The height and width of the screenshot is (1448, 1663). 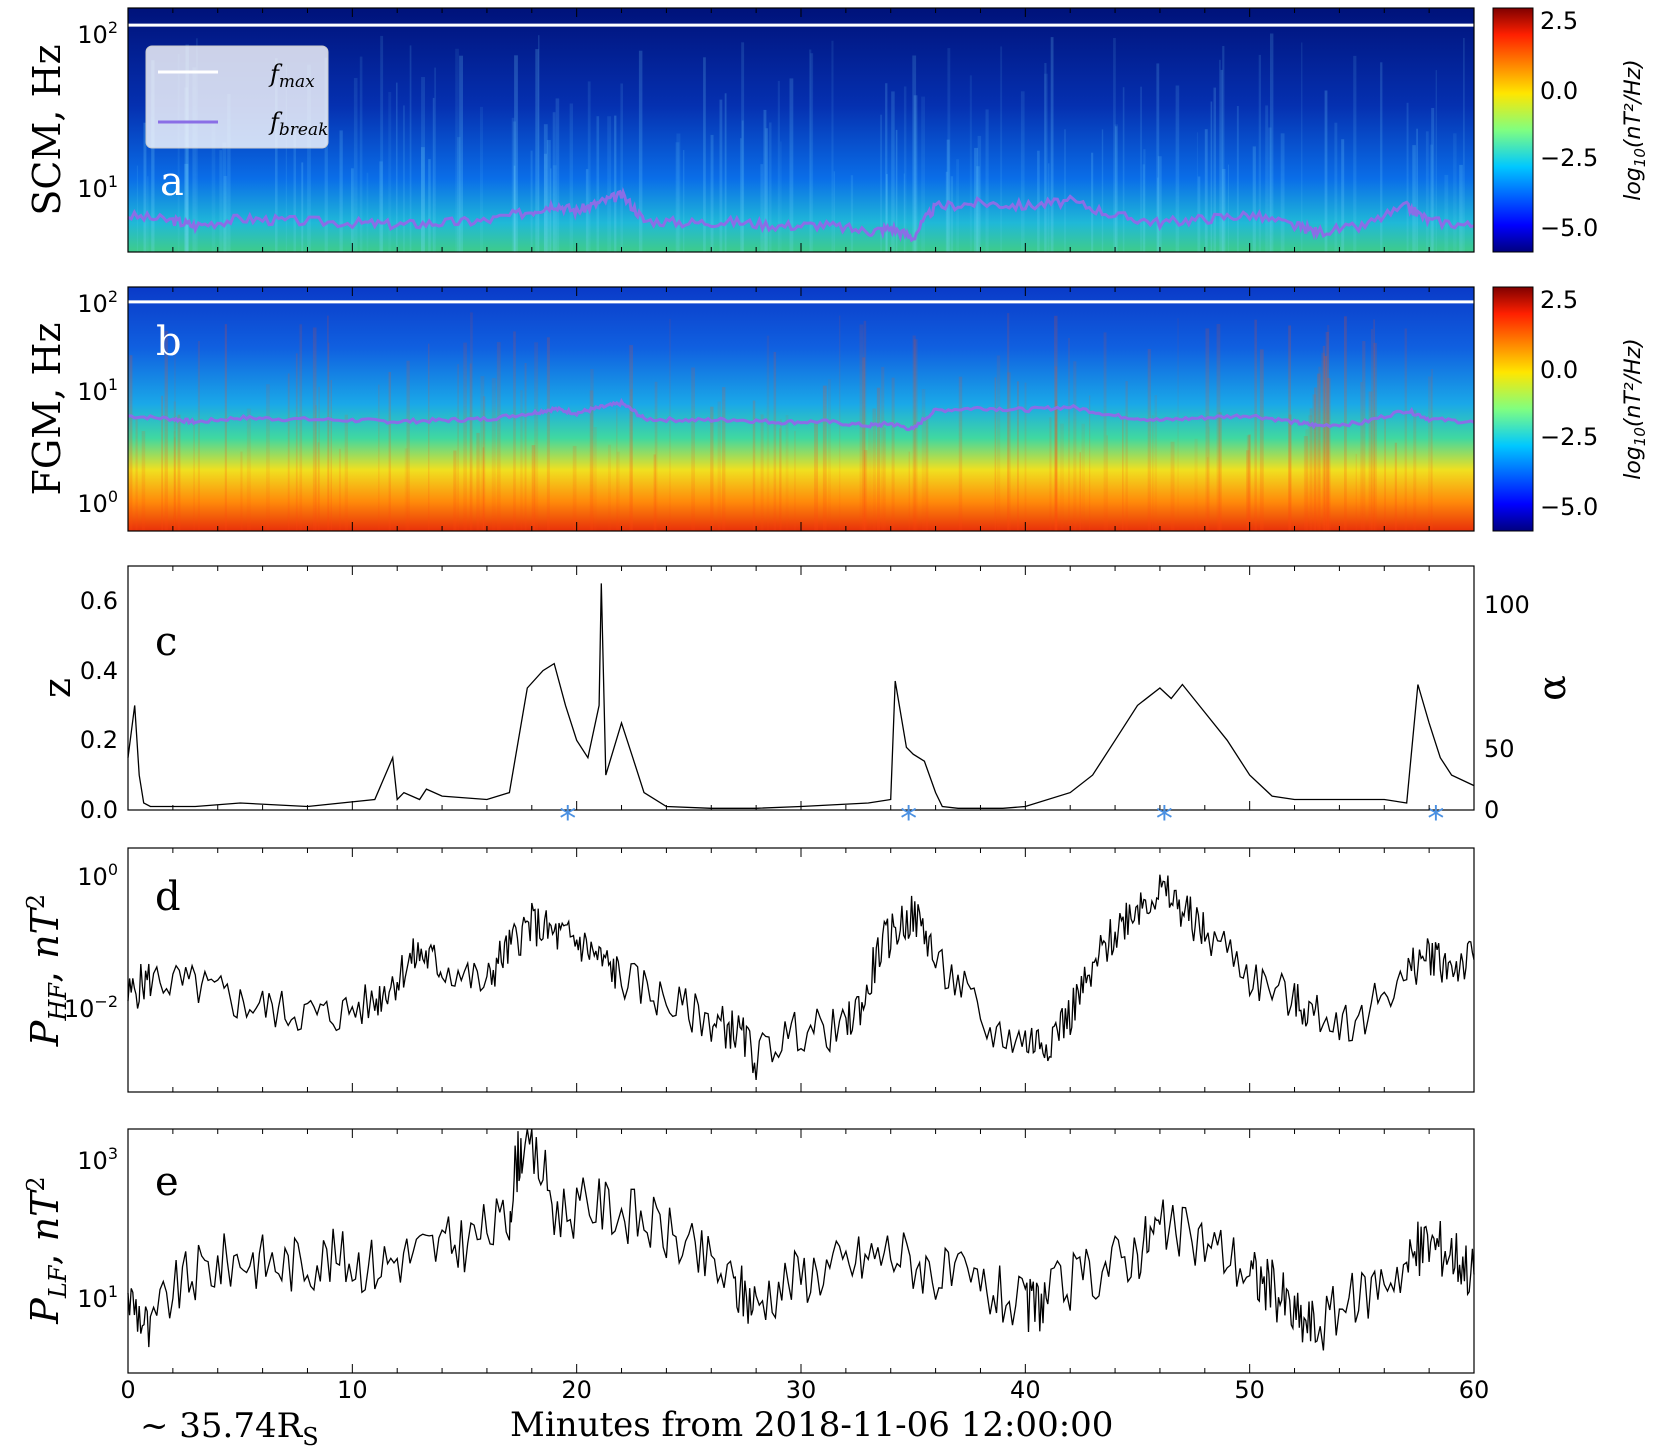 I want to click on x-axis-label: Minutes from 2018-11-06 12:00:00, so click(x=811, y=1425).